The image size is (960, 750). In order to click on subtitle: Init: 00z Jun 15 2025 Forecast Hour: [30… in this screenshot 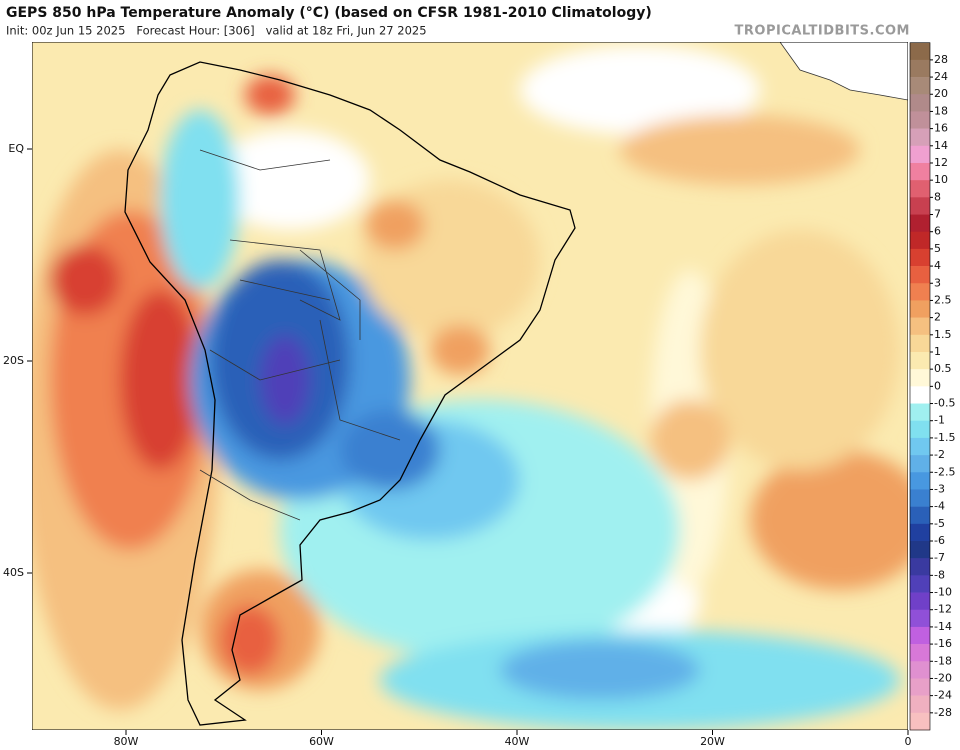, I will do `click(216, 31)`.